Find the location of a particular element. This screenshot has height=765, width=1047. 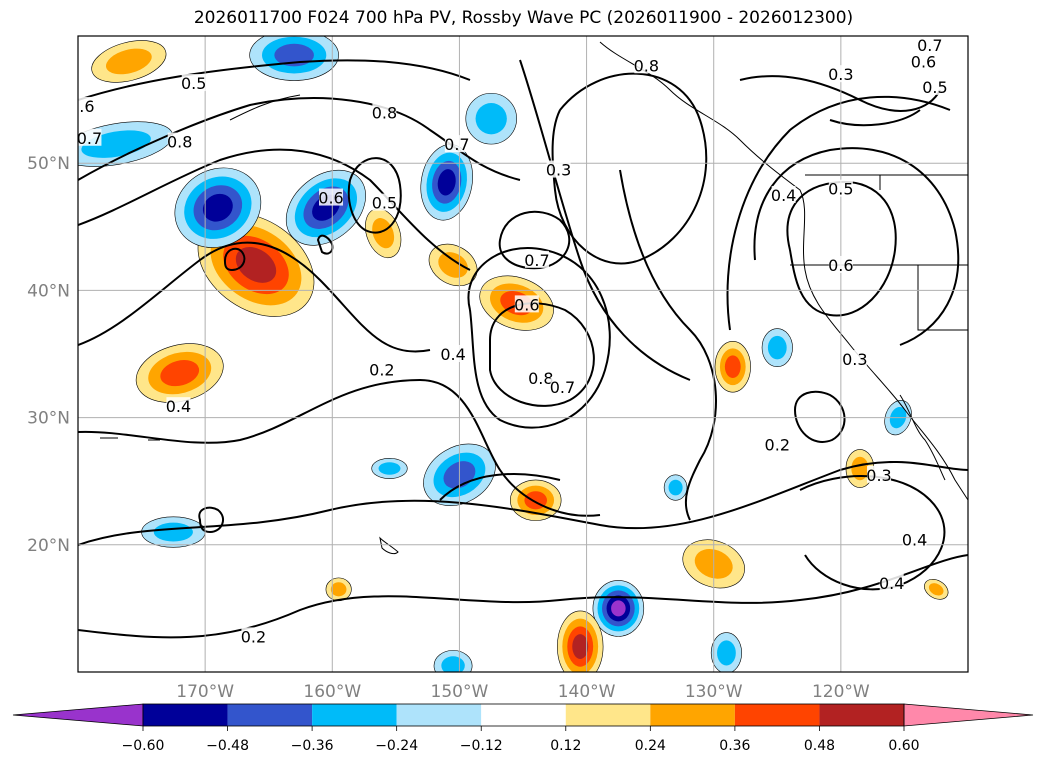

colorbar-tick-label: 0.12 is located at coordinates (565, 746).